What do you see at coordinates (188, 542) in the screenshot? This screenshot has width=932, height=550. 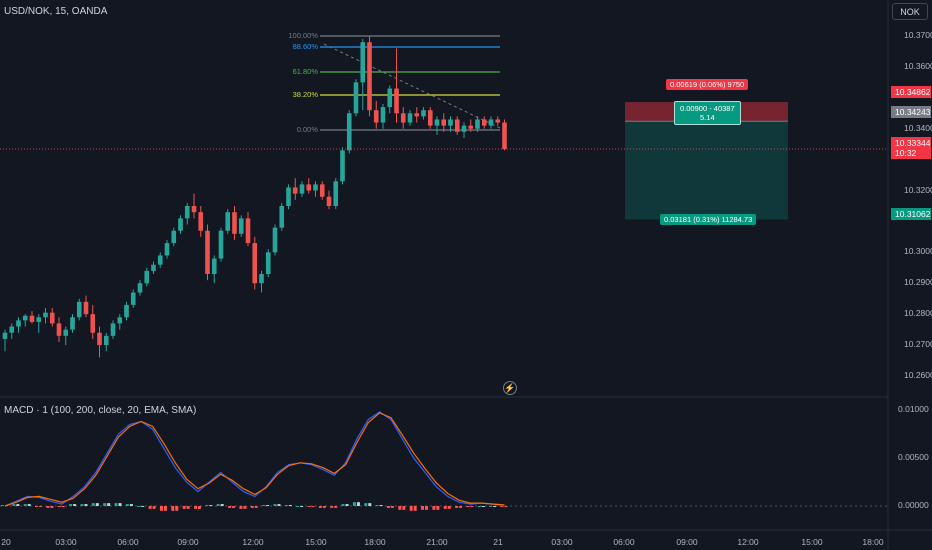 I see `time-axis-label: 09:00` at bounding box center [188, 542].